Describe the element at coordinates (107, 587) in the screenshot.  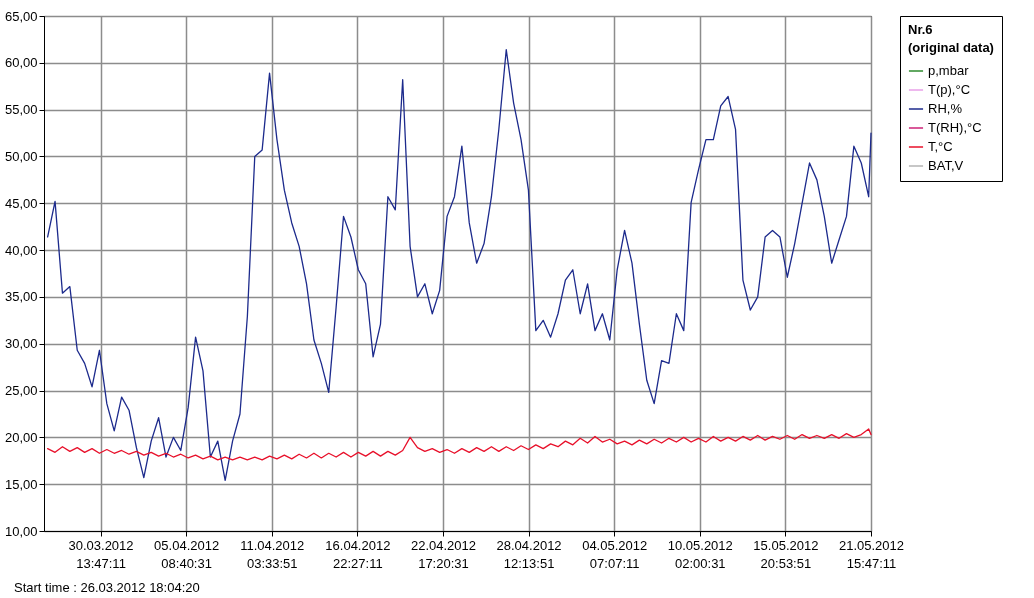
I see `text: Start time : 26.03.2012 18:04:20` at that location.